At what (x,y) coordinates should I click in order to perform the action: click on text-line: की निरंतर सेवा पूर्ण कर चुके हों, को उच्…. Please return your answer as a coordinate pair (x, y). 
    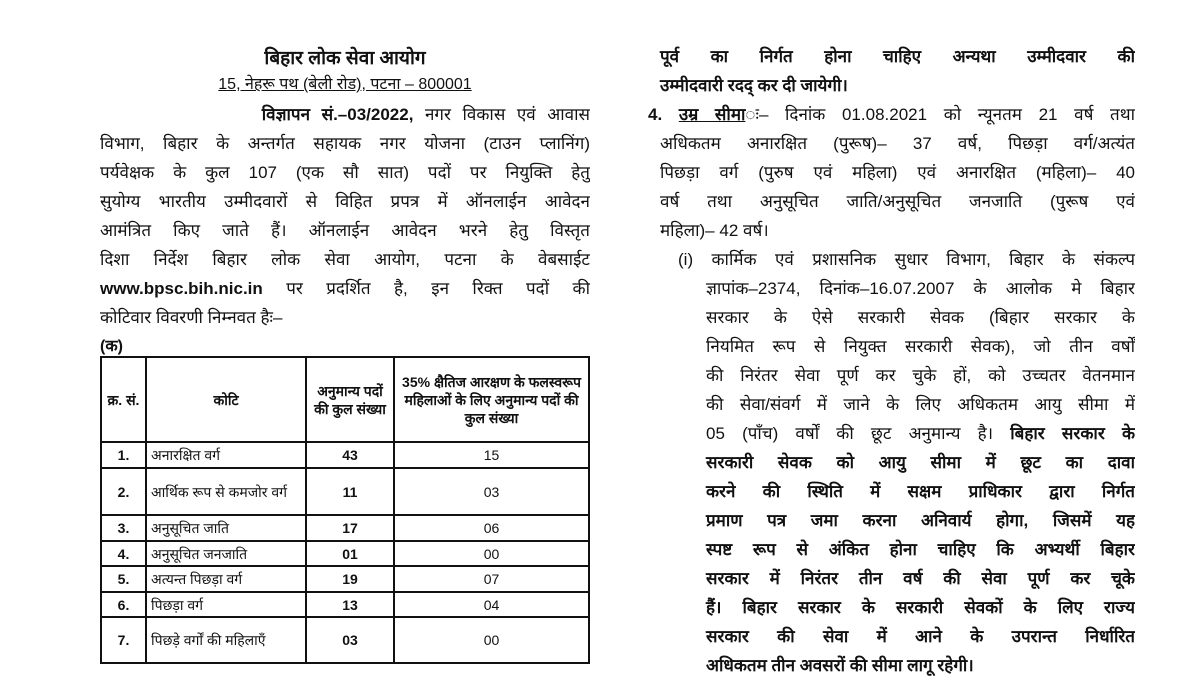
    Looking at the image, I should click on (887, 375).